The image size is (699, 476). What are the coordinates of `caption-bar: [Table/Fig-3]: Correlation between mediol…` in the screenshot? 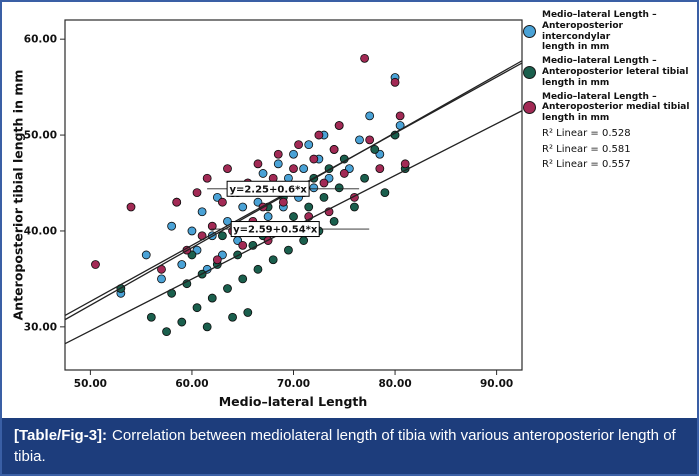 It's located at (349, 446).